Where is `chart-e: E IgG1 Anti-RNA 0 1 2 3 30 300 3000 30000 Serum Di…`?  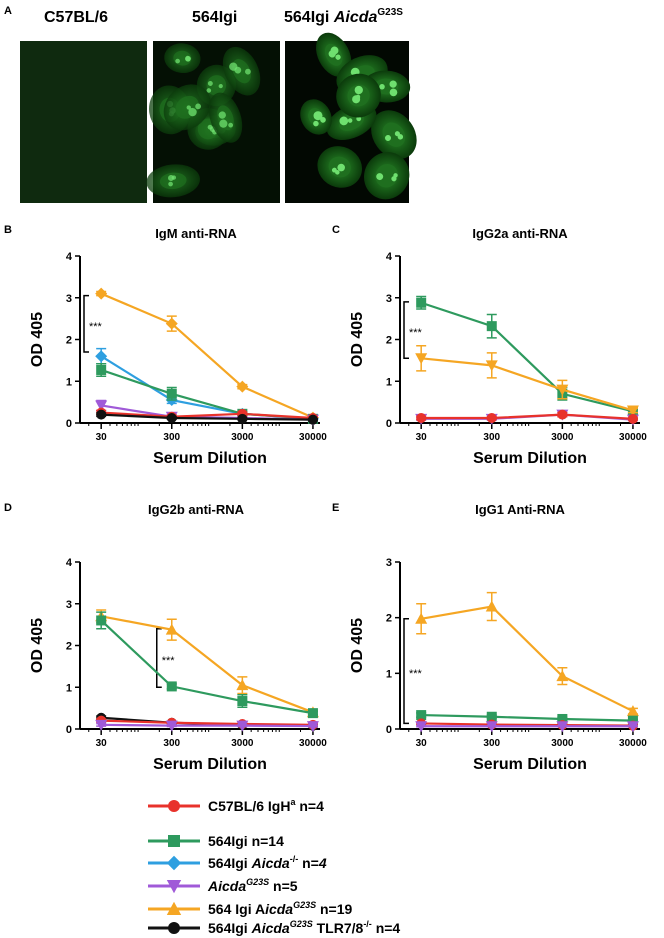 chart-e: E IgG1 Anti-RNA 0 1 2 3 30 300 3000 30000 Serum Di… is located at coordinates (489, 637).